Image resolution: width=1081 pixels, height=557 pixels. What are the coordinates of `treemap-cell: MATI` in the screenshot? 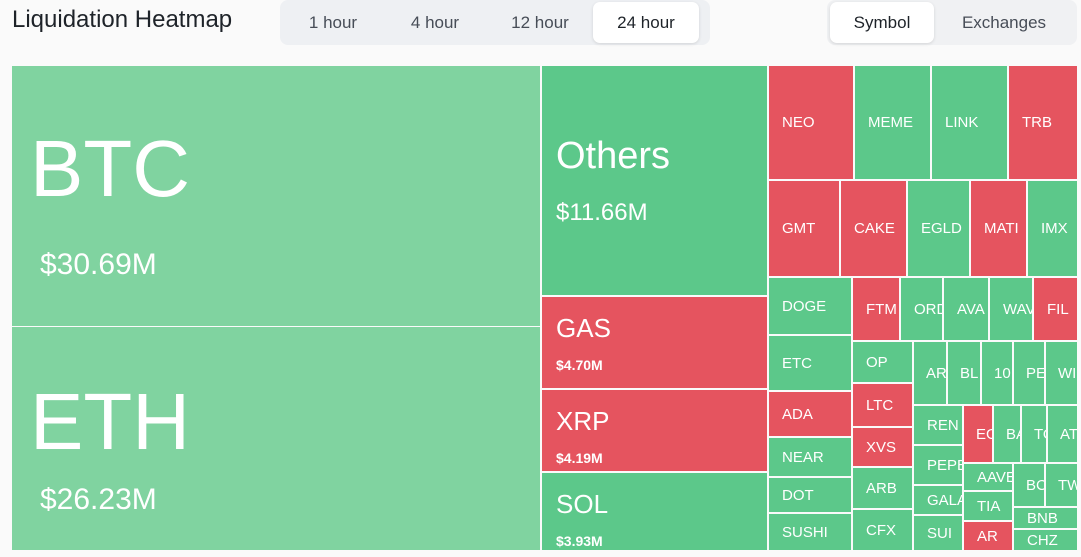 It's located at (998, 228).